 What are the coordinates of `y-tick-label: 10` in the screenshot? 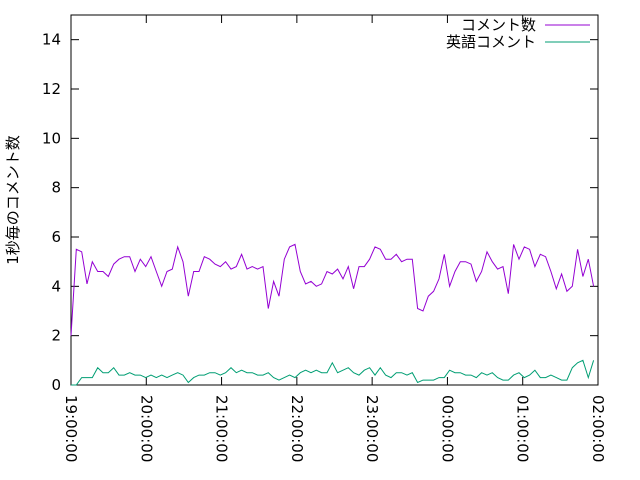 It's located at (51, 138).